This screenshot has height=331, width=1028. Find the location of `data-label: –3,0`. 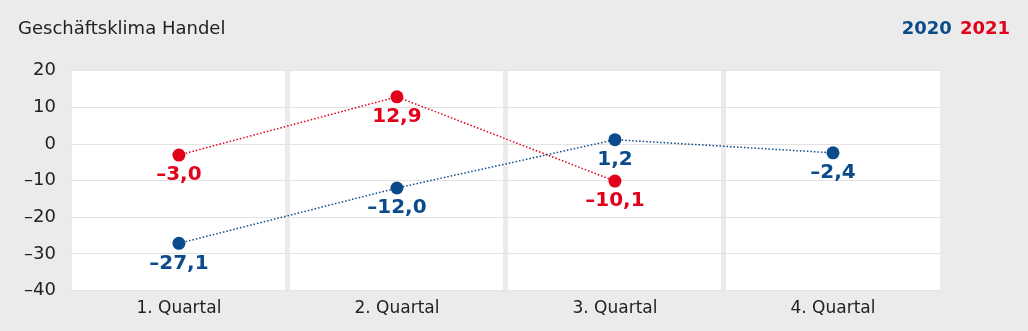

data-label: –3,0 is located at coordinates (179, 173).